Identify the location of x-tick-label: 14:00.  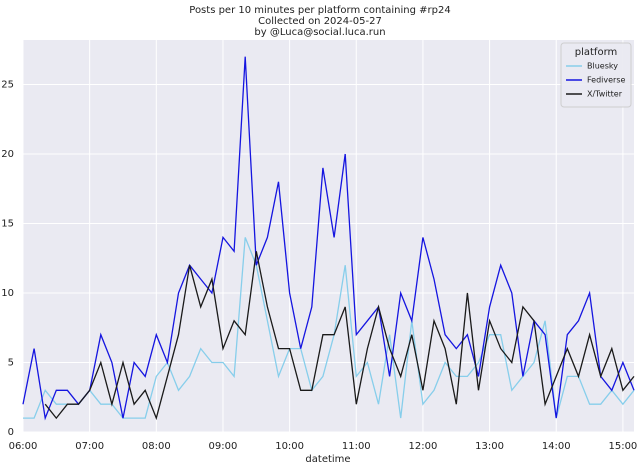
(556, 446).